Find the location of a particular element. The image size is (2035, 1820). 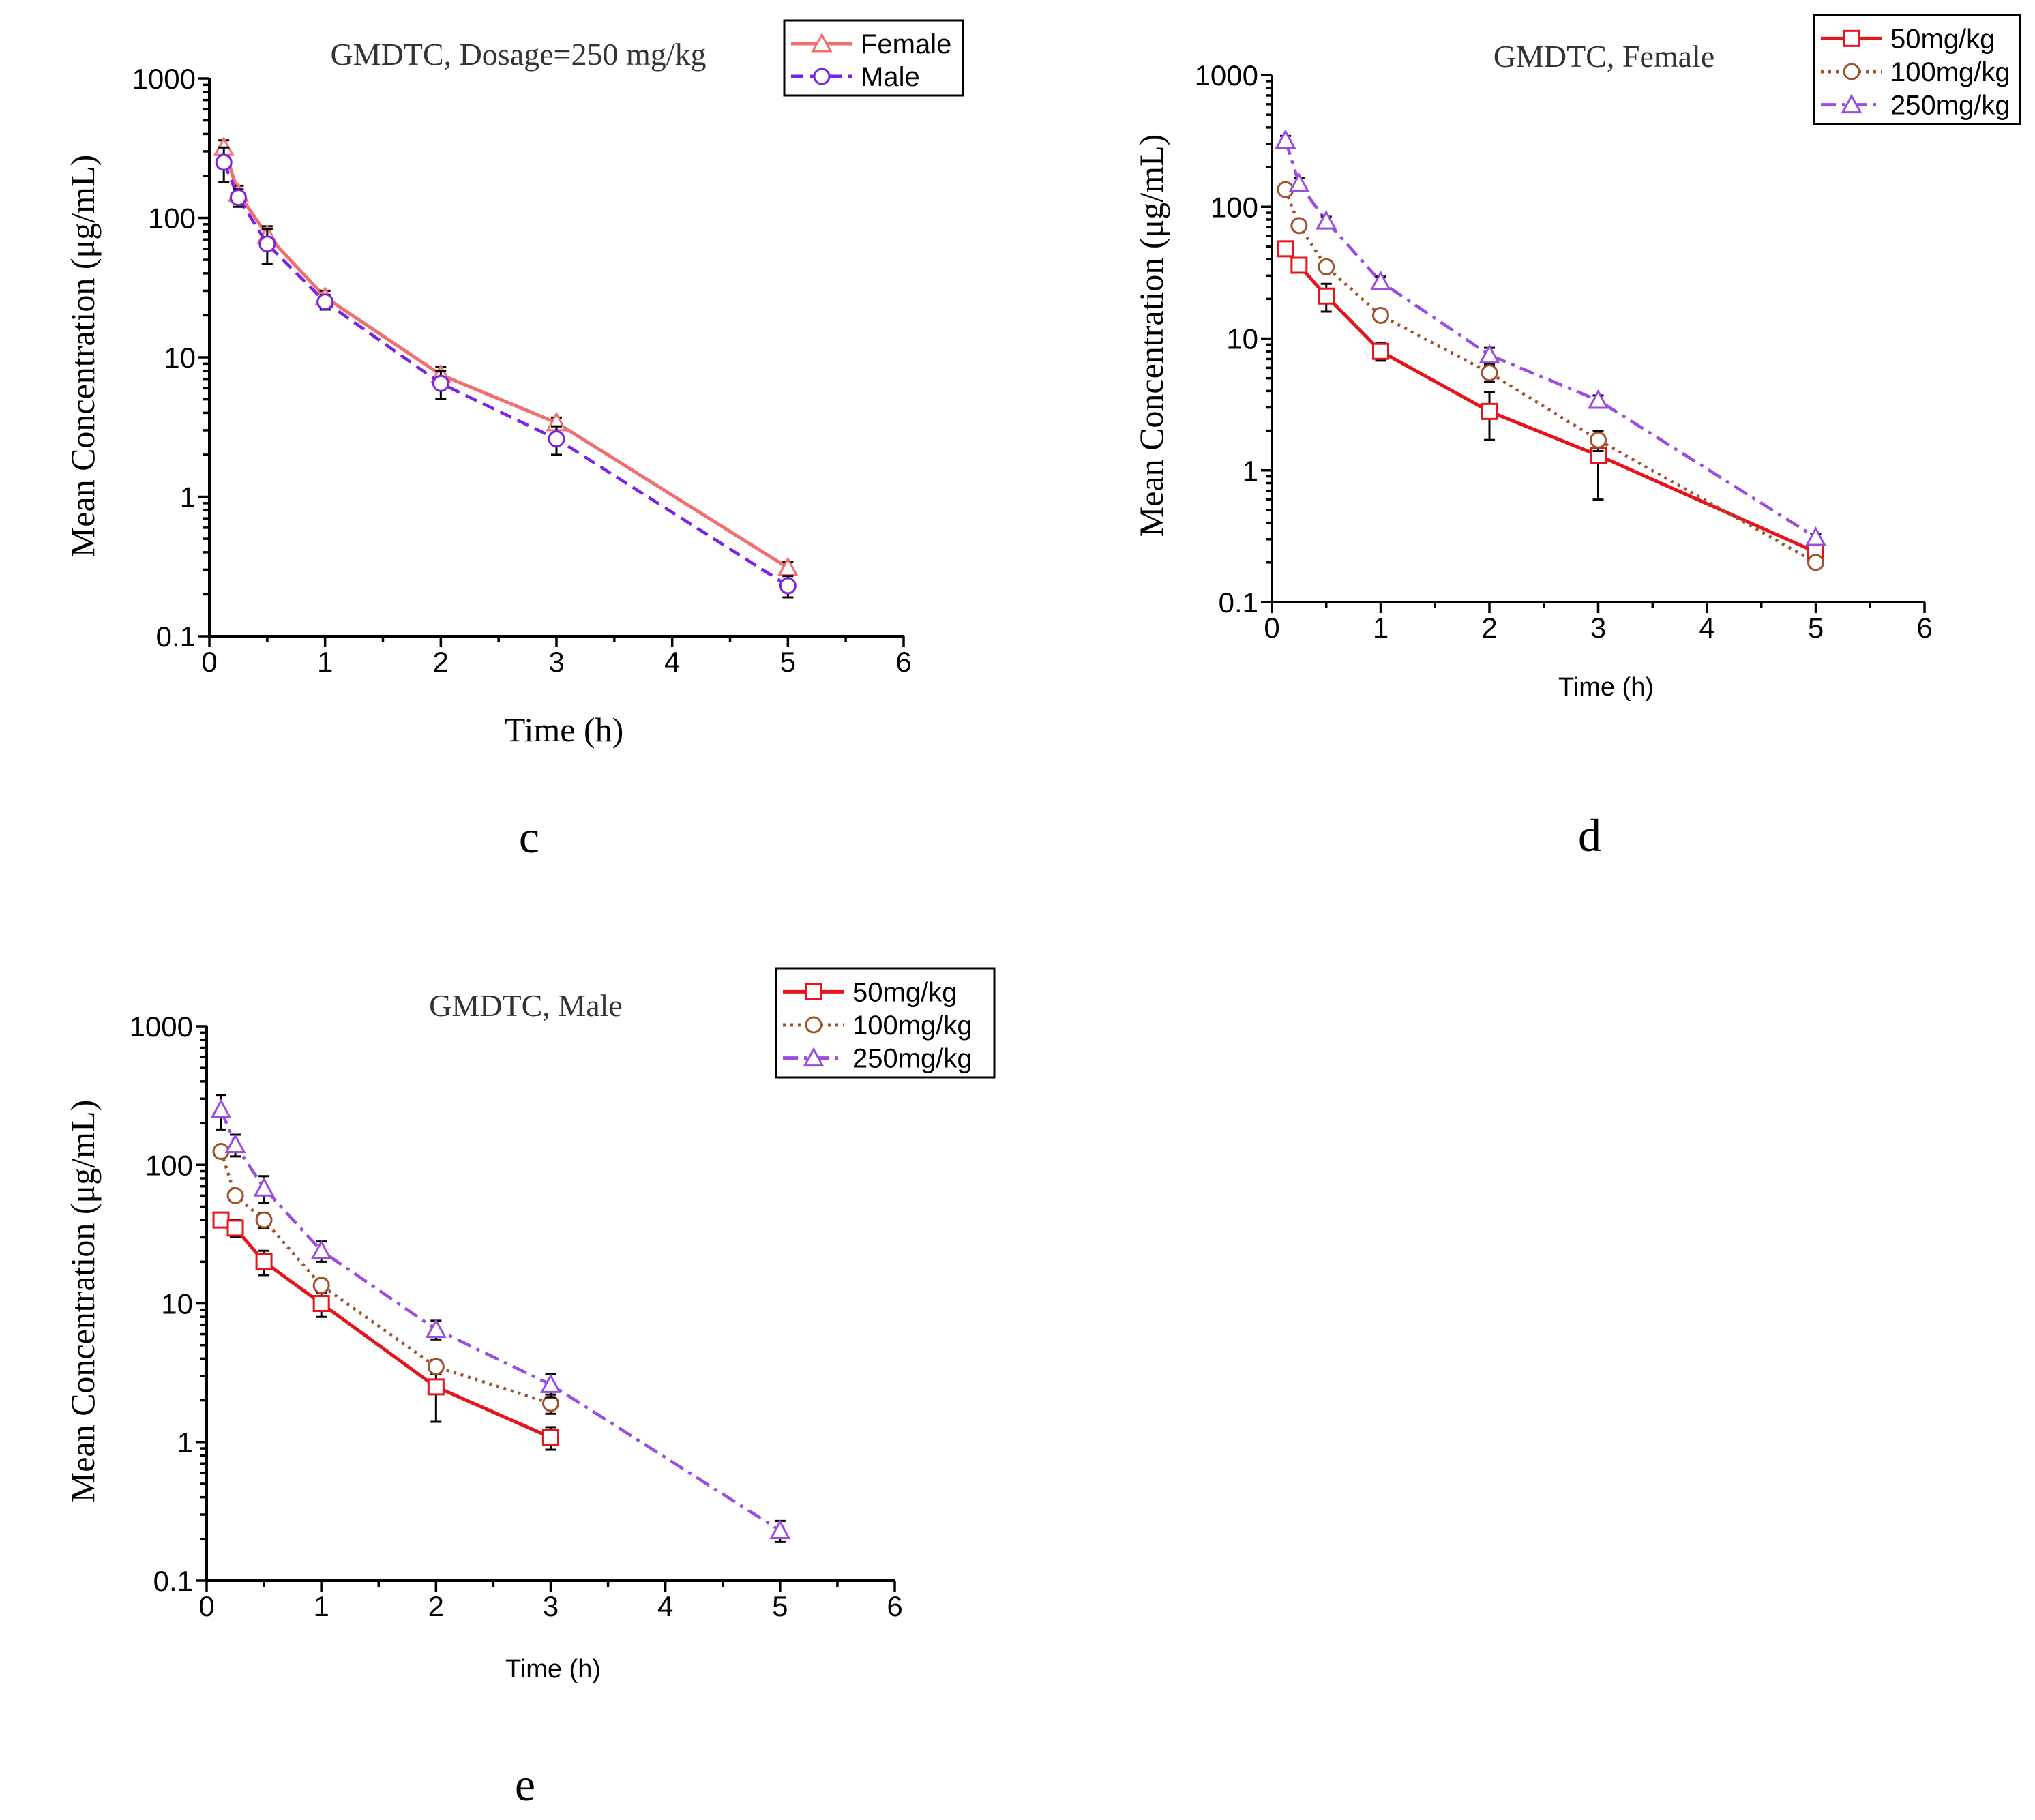

chart-c-series is located at coordinates (506, 367).